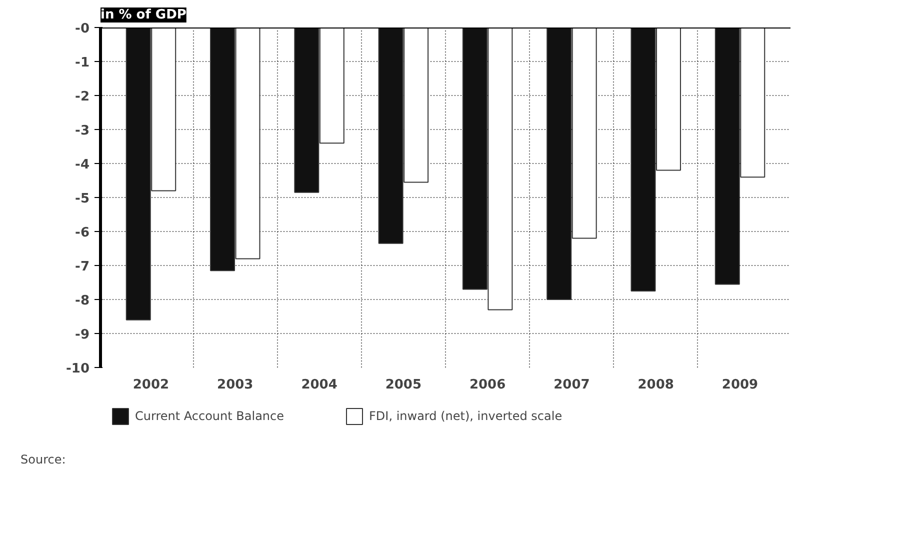  Describe the element at coordinates (82, 199) in the screenshot. I see `y-tick-label: -5` at that location.